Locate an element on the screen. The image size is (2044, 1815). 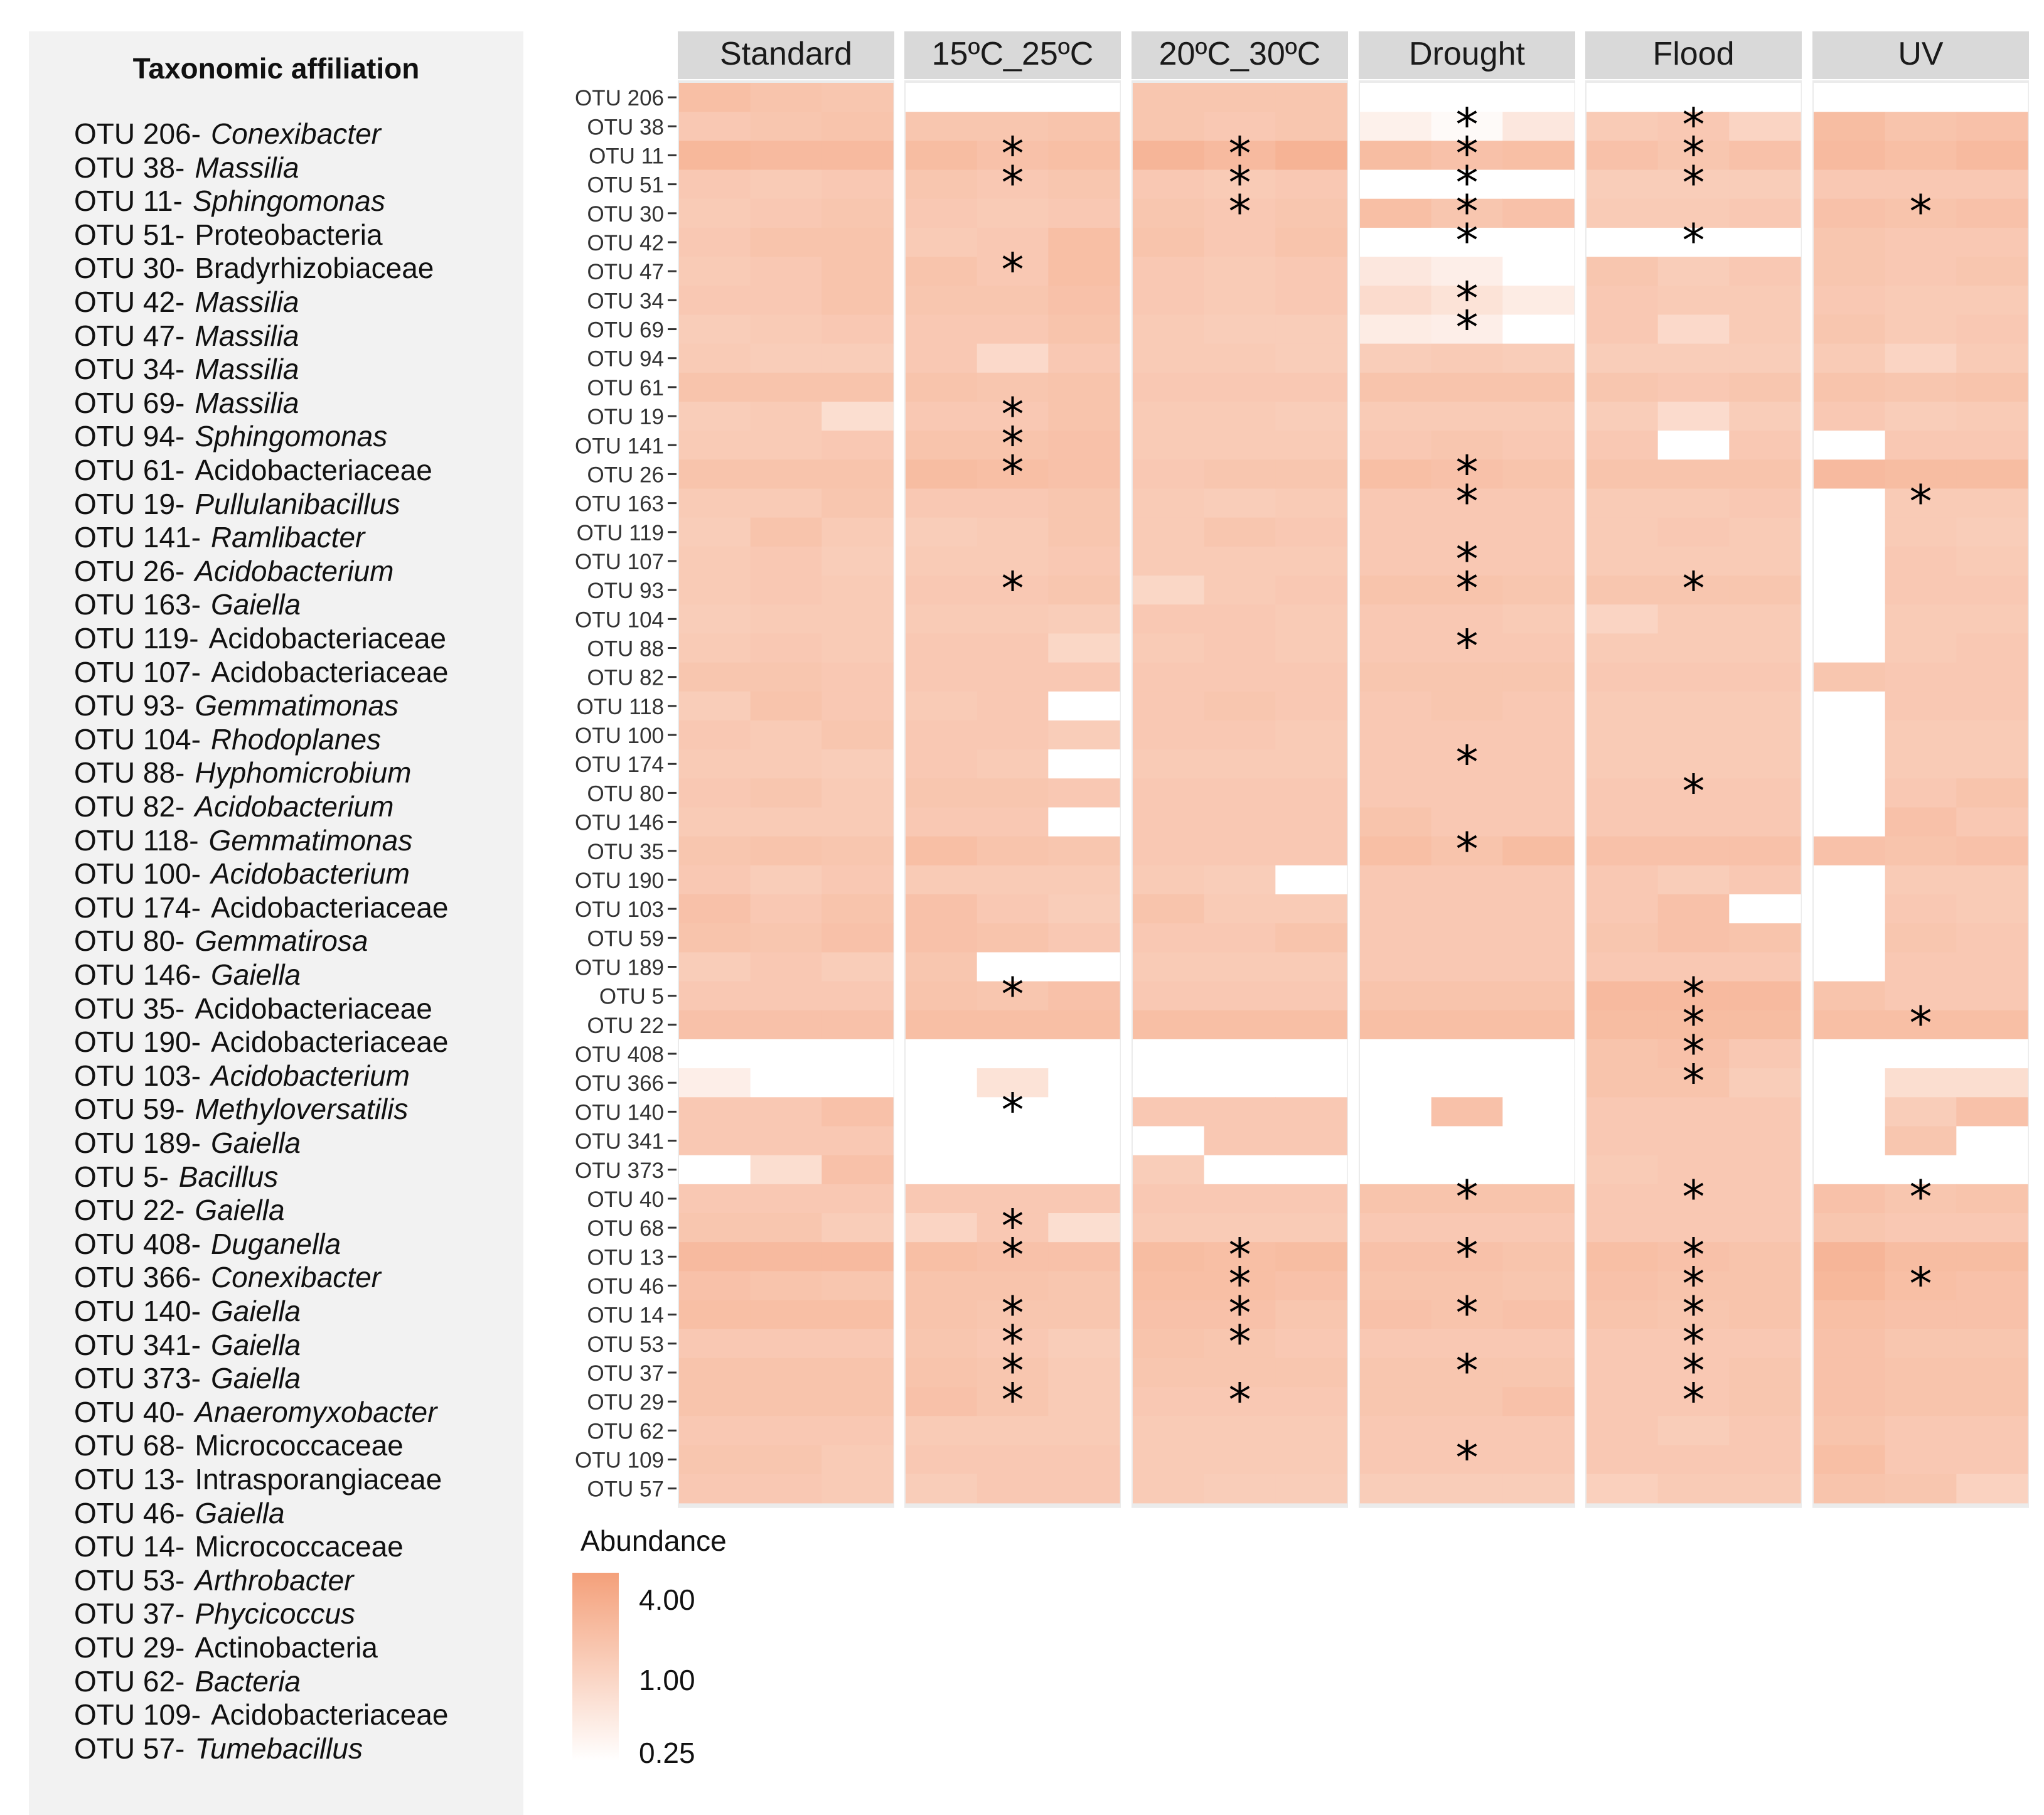
taxonomy-row: OTU 119- Acidobacteriaceae is located at coordinates (260, 638).